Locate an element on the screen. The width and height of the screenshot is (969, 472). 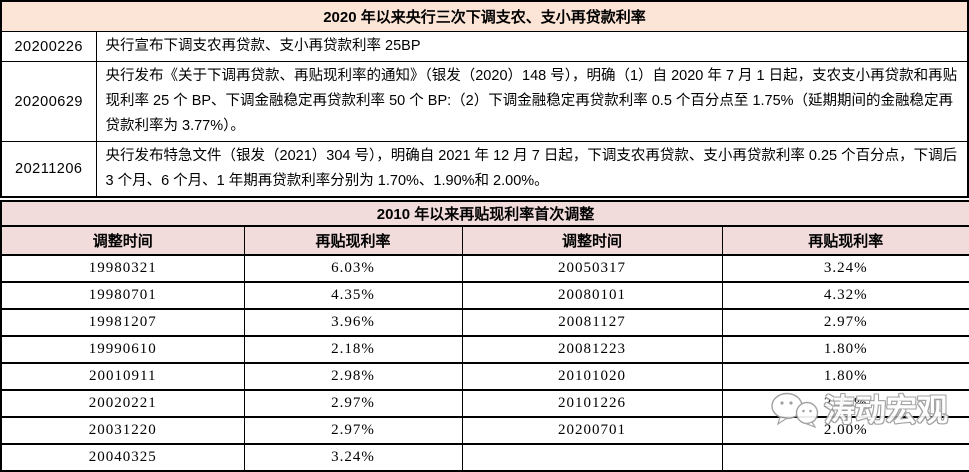
date-cell: 20101020 is located at coordinates (592, 376).